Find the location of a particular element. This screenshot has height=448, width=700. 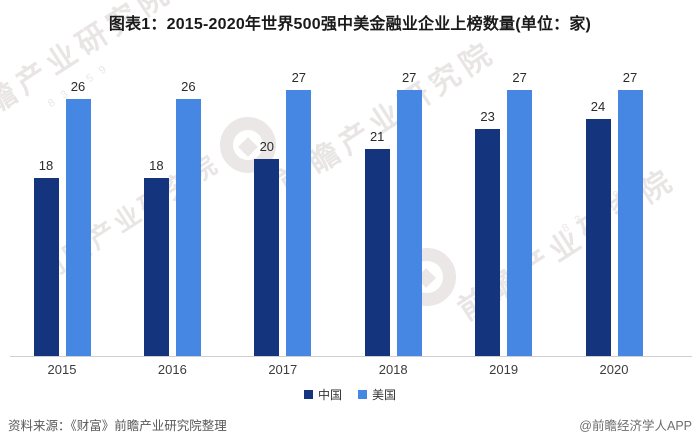

source-text: 资料来源：《财富》前瞻产业研究院整理 is located at coordinates (117, 426).